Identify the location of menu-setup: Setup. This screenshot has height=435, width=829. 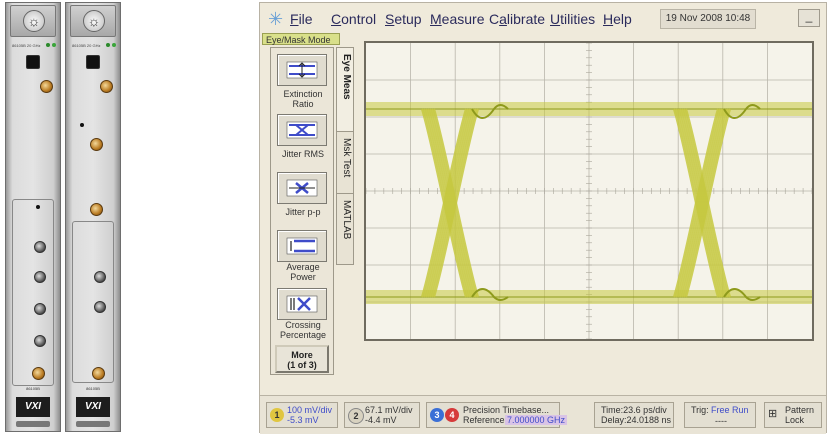
(403, 19).